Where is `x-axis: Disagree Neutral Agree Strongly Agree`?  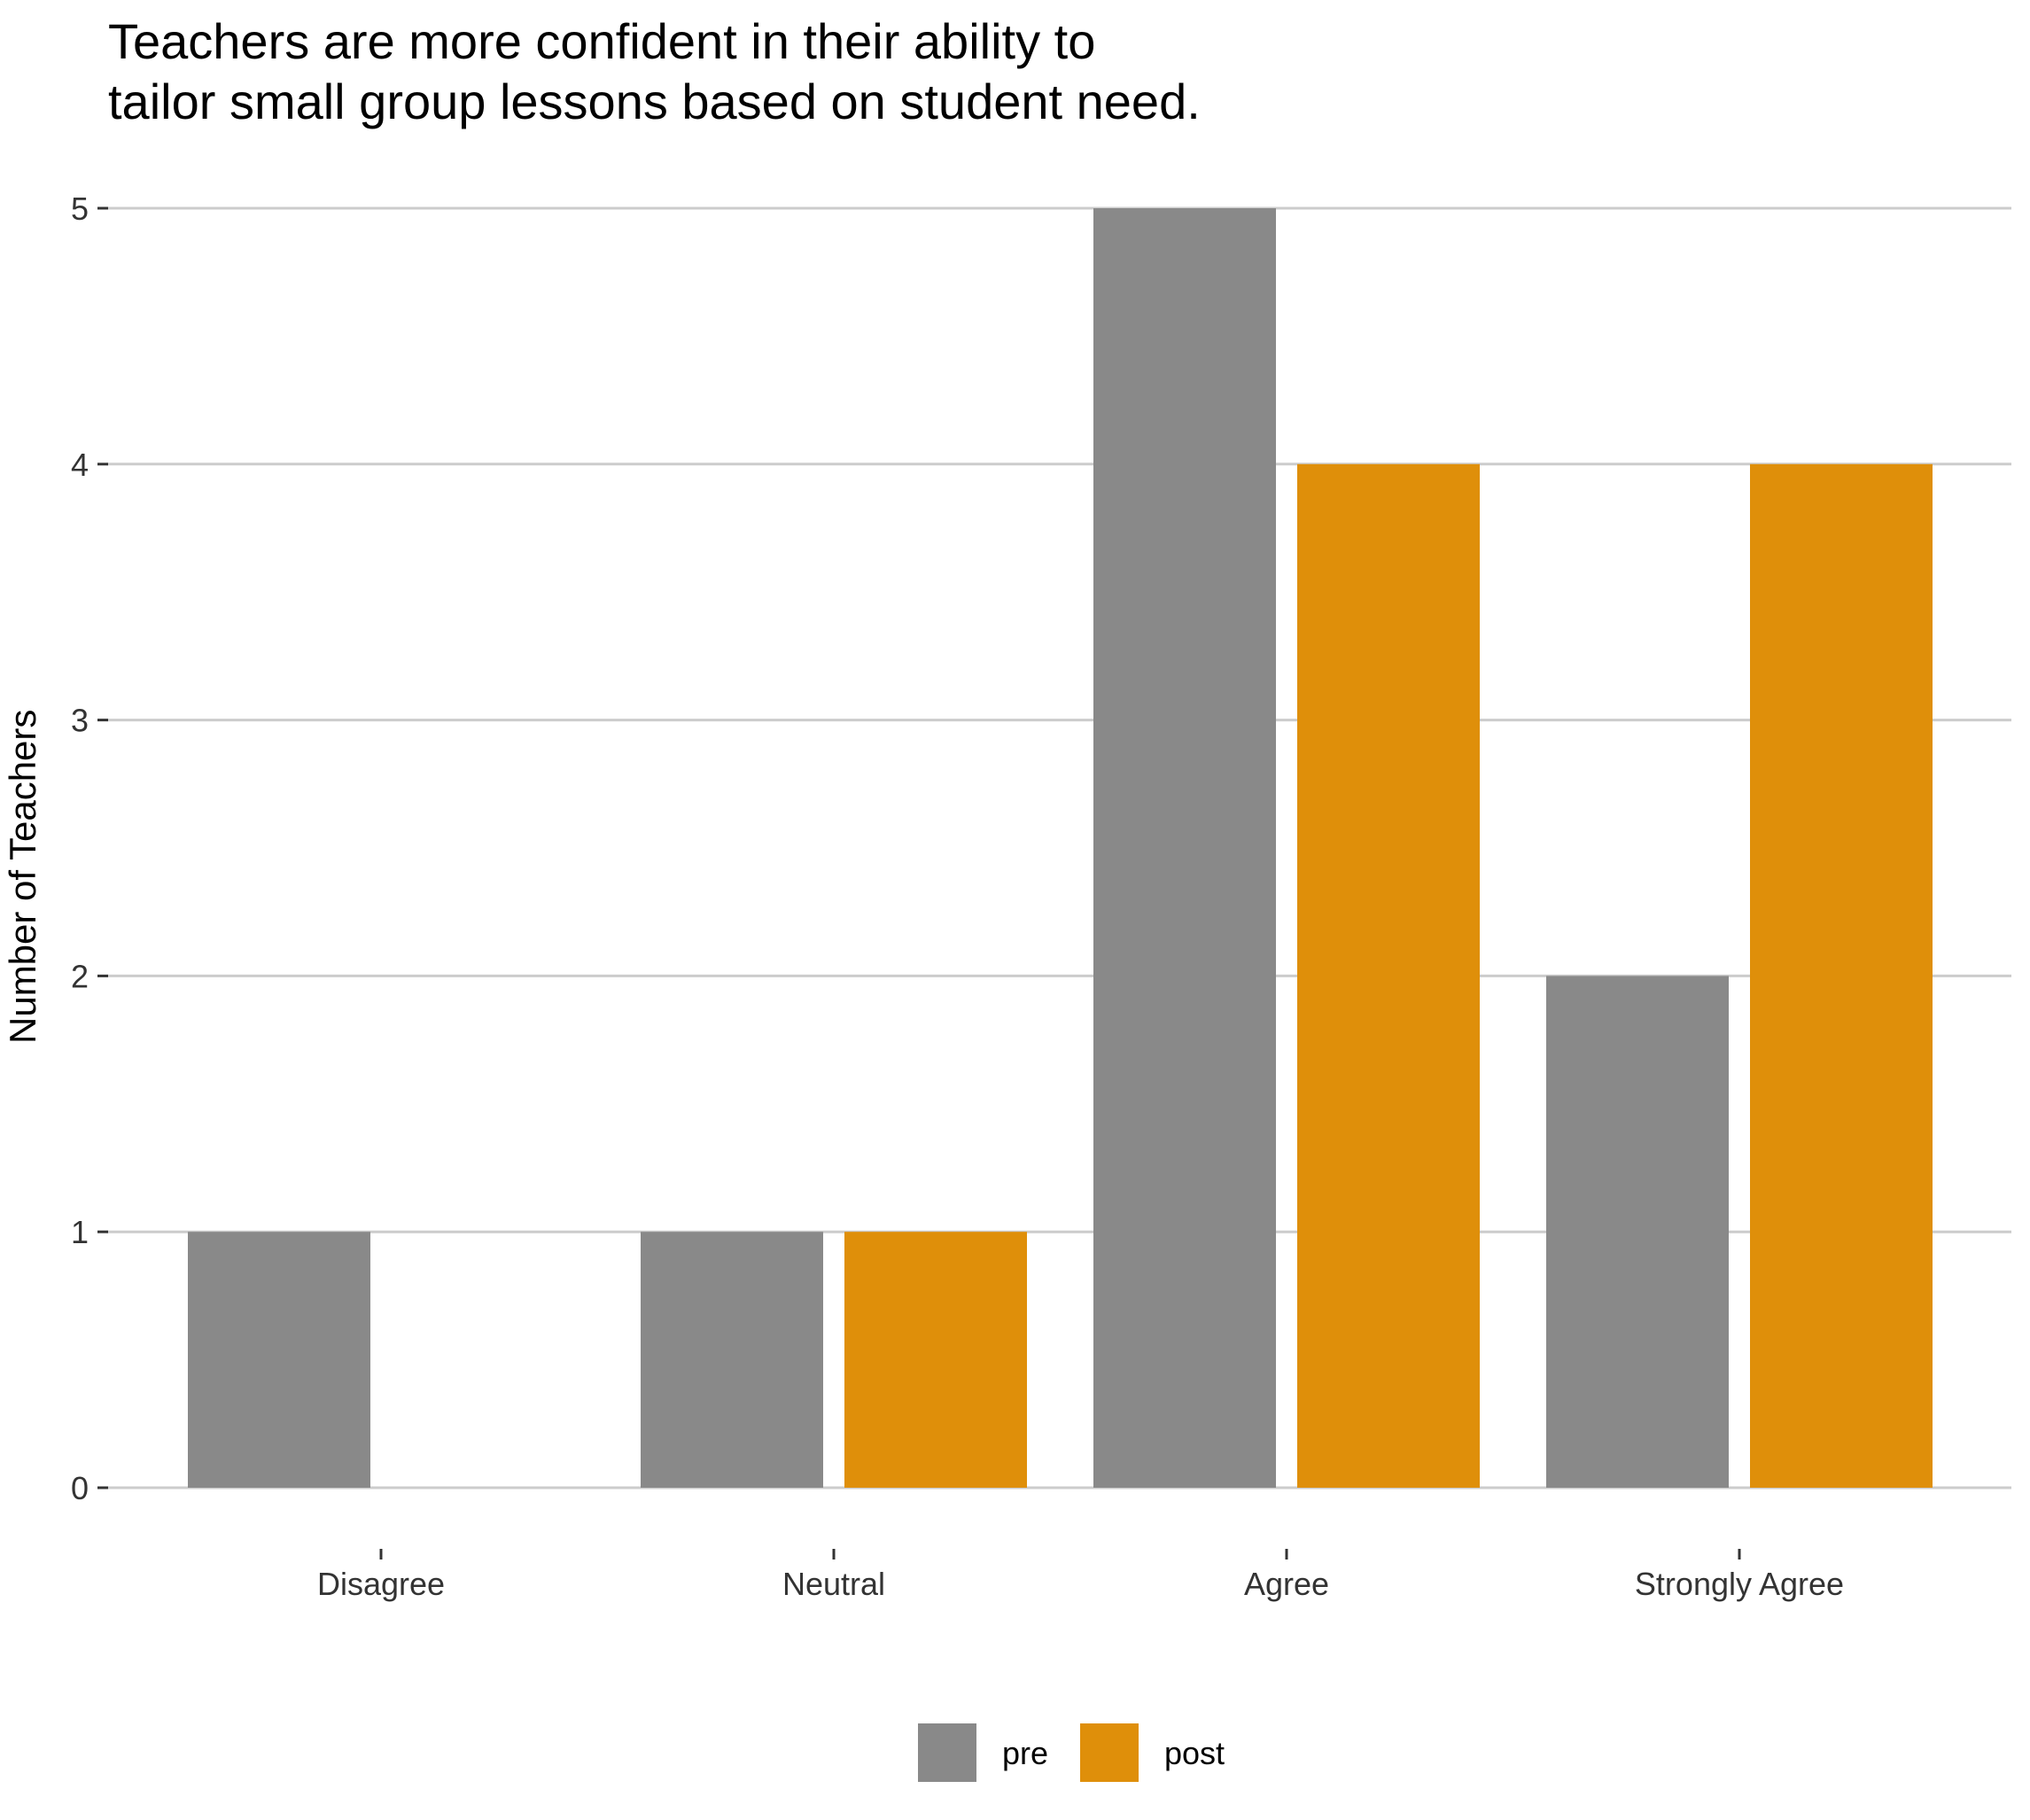
x-axis: Disagree Neutral Agree Strongly Agree is located at coordinates (1080, 1575).